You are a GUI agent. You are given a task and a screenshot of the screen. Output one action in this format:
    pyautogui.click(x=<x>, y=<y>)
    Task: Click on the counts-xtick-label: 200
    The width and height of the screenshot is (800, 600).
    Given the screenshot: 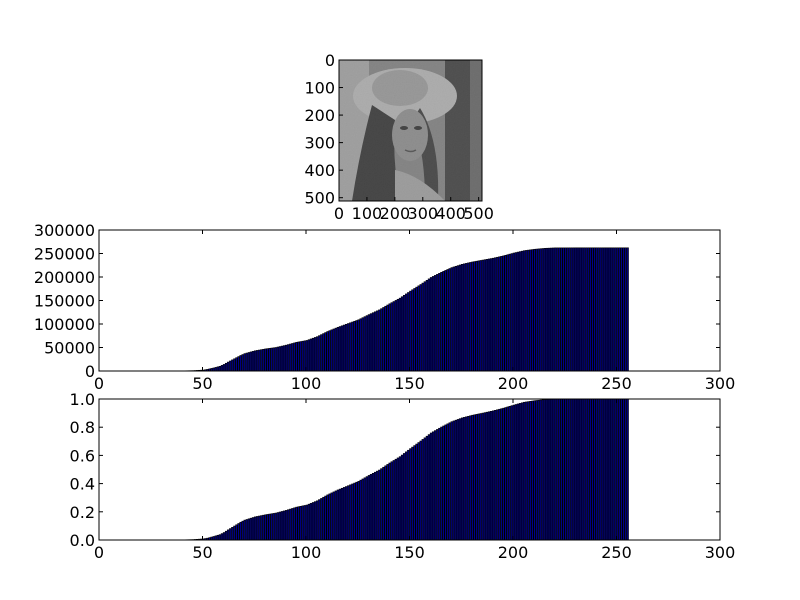 What is the action you would take?
    pyautogui.click(x=513, y=383)
    